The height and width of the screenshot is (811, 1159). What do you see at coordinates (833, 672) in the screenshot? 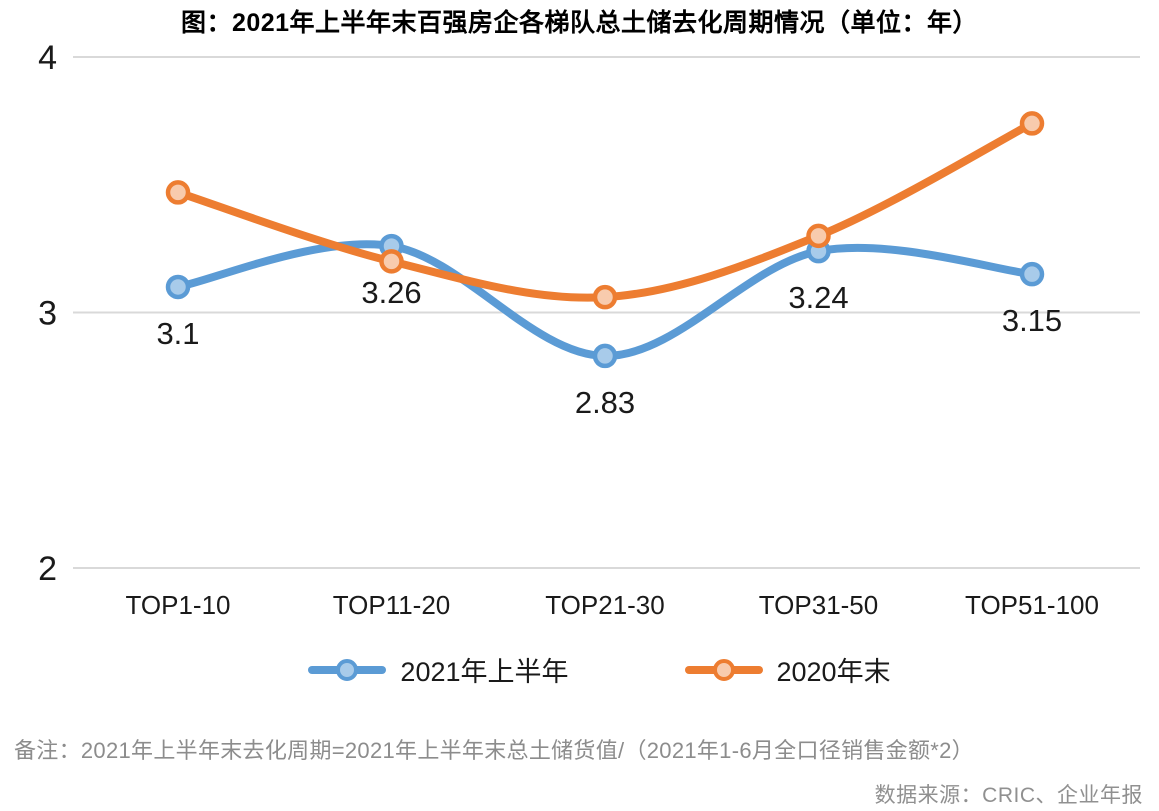
I see `legend-label-2020-end: 2020年末` at bounding box center [833, 672].